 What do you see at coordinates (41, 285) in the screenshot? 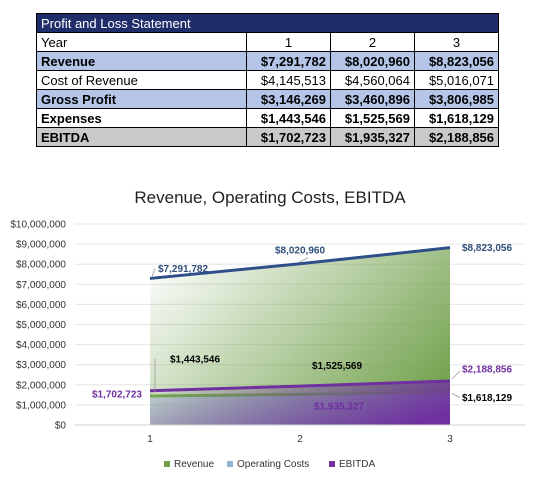
I see `y-tick-label: $7,000,000` at bounding box center [41, 285].